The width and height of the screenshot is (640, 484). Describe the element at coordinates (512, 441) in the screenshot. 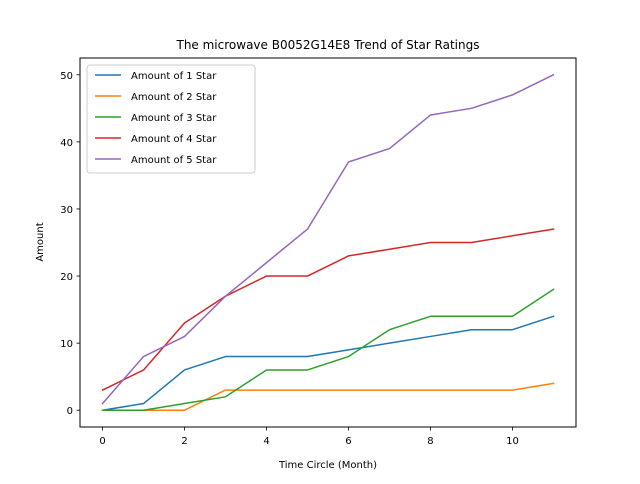

I see `x-tick-label: 10` at that location.